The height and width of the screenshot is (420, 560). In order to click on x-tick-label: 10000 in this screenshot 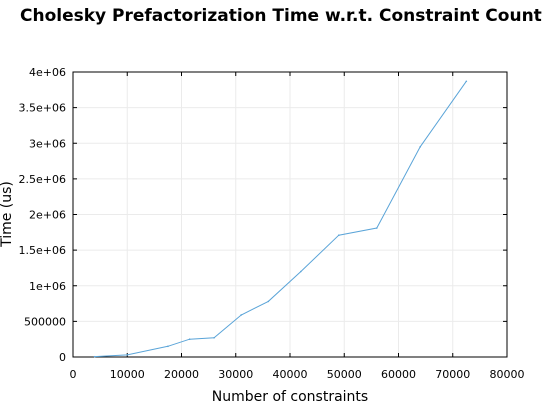, I will do `click(127, 374)`.